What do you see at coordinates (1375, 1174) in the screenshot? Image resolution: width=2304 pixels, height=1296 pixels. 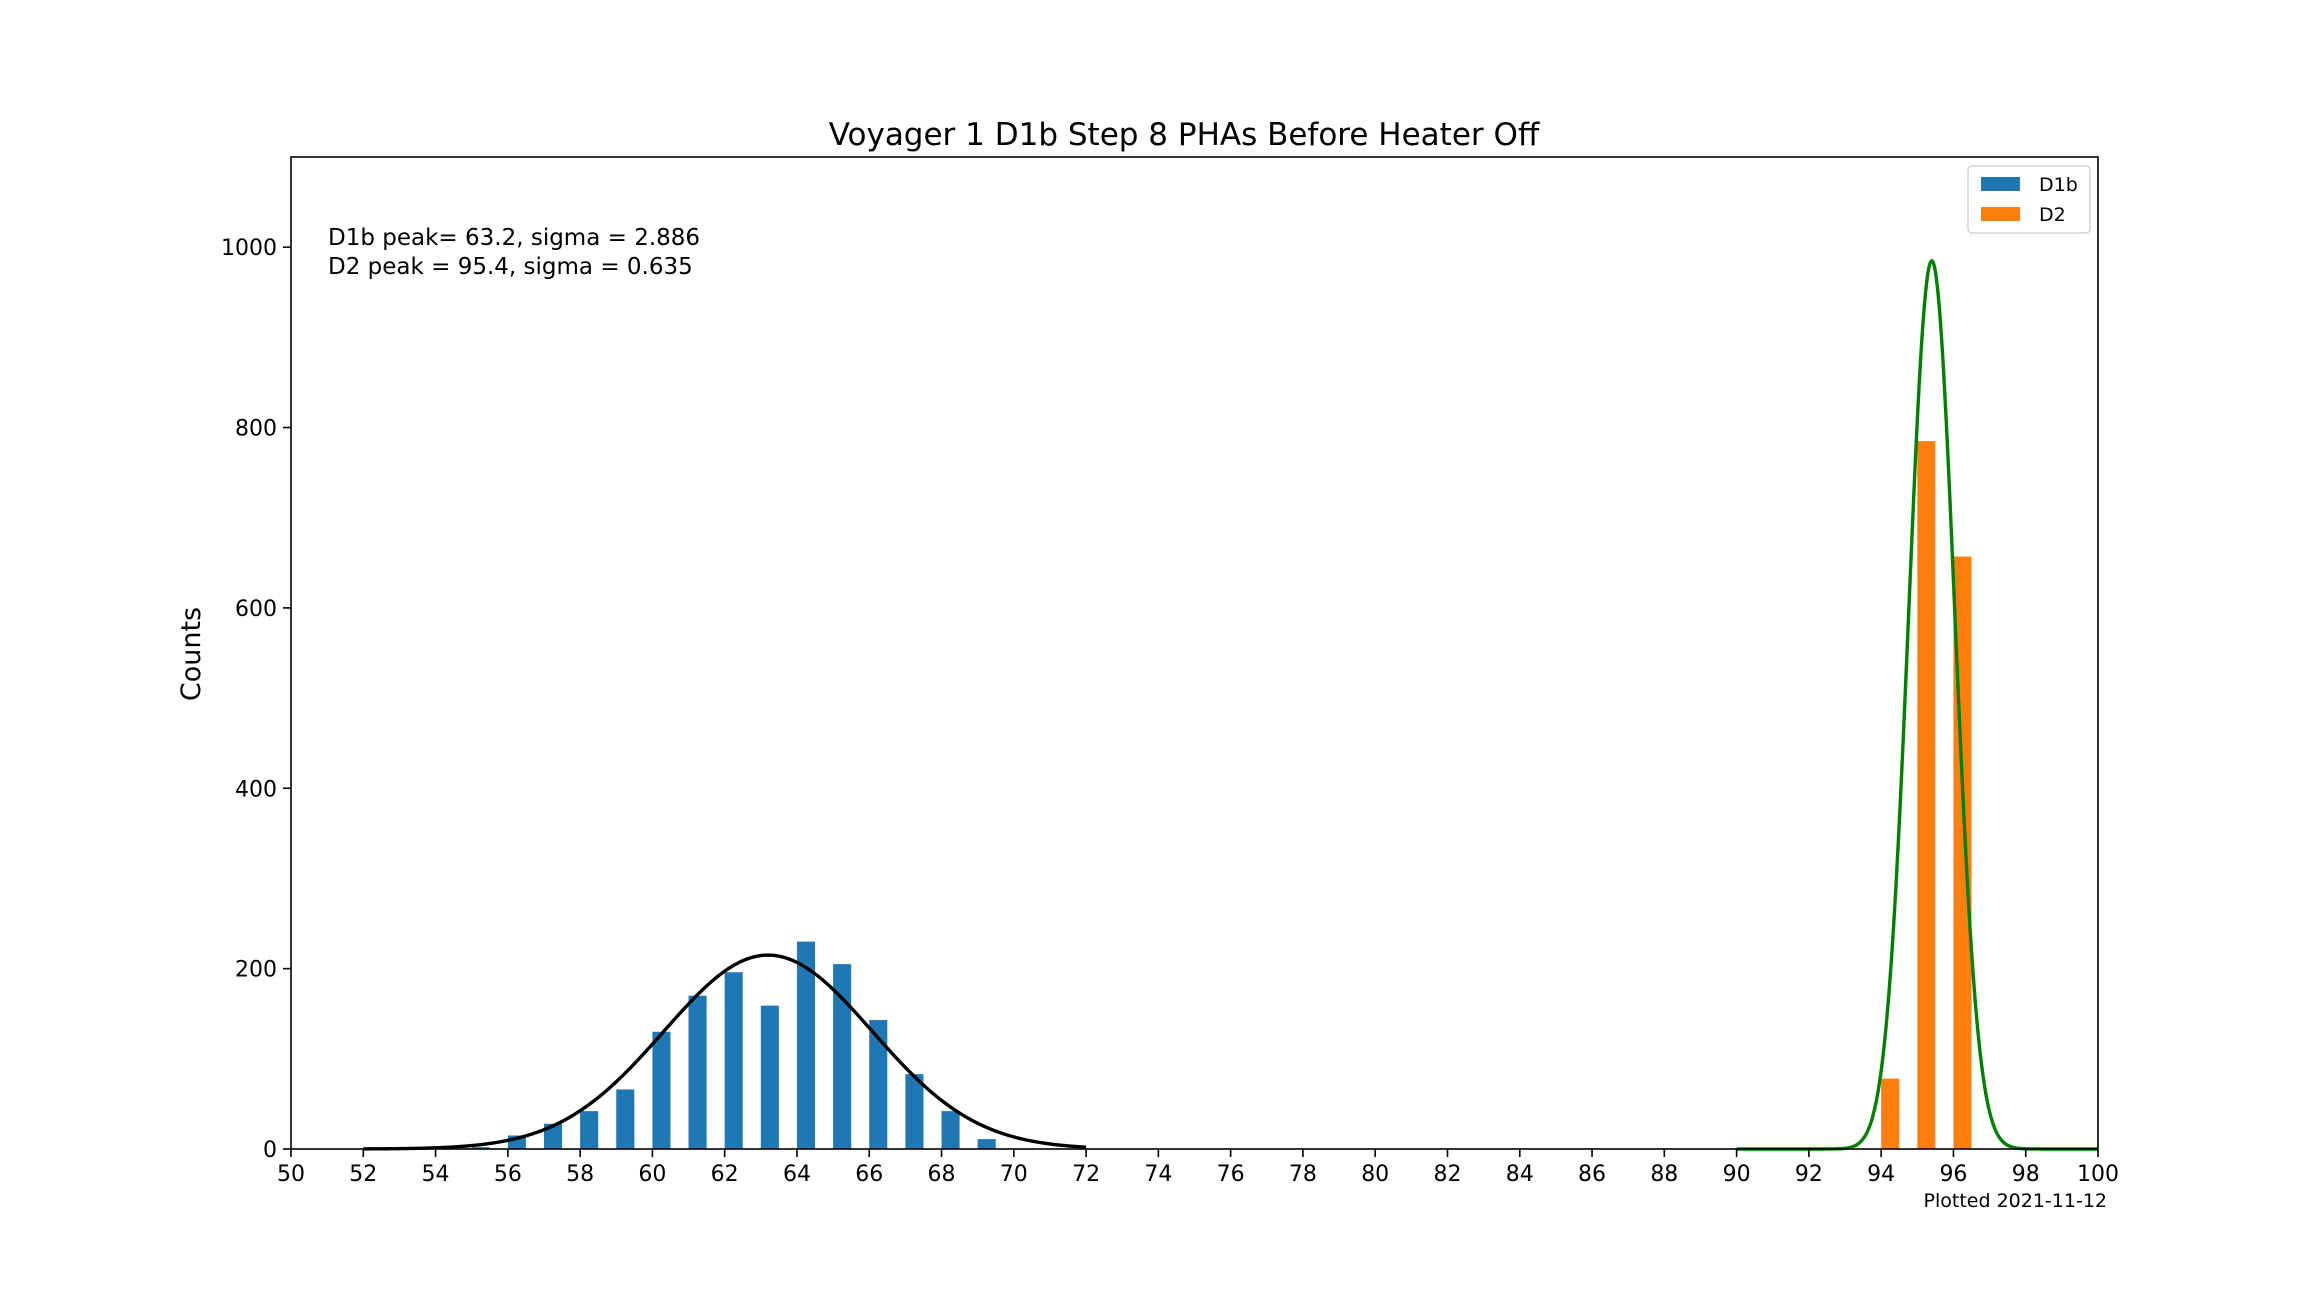 I see `x-tick-label-80: 80` at bounding box center [1375, 1174].